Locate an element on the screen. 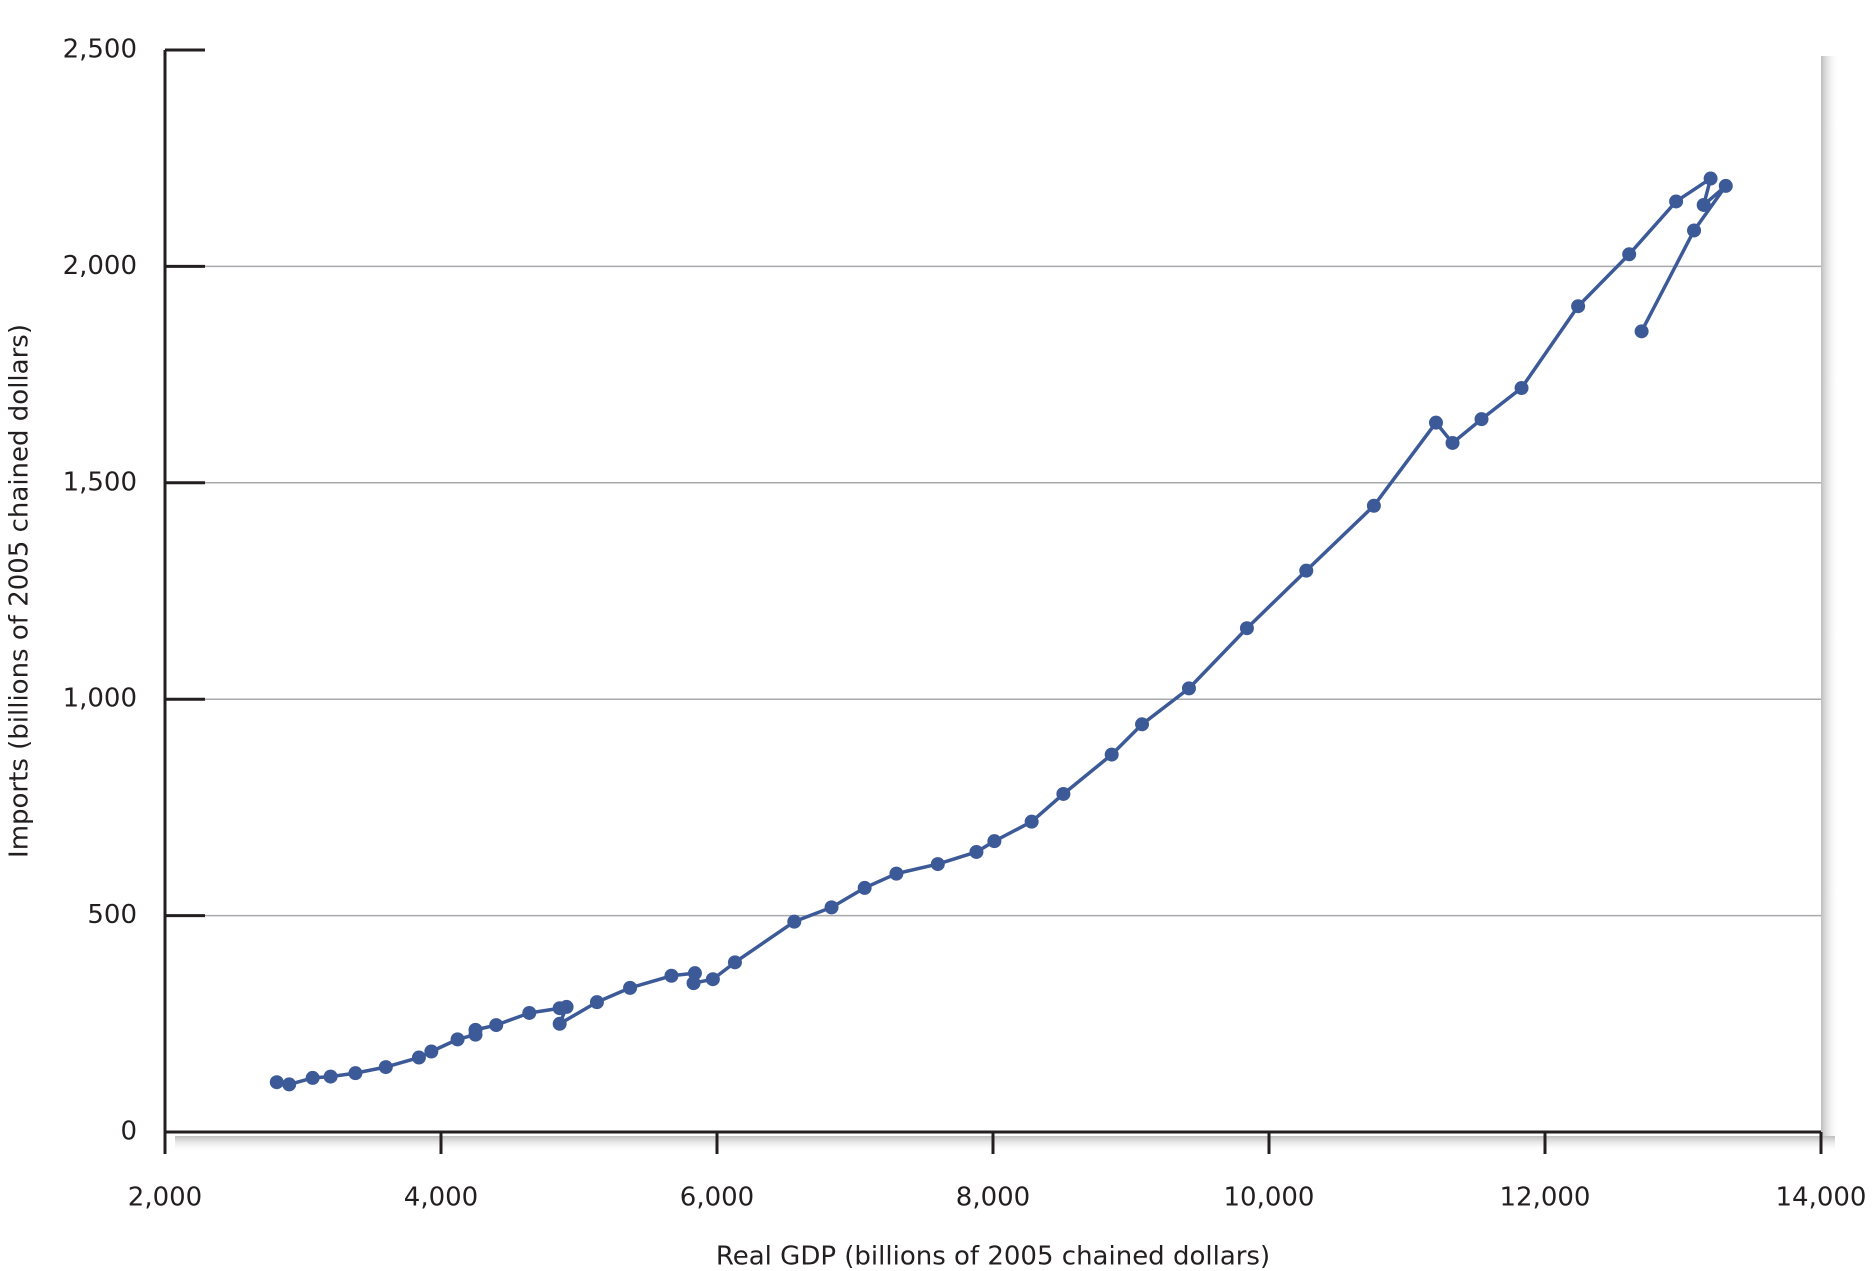 The width and height of the screenshot is (1874, 1271). x-tick-label: 6,000 is located at coordinates (717, 1198).